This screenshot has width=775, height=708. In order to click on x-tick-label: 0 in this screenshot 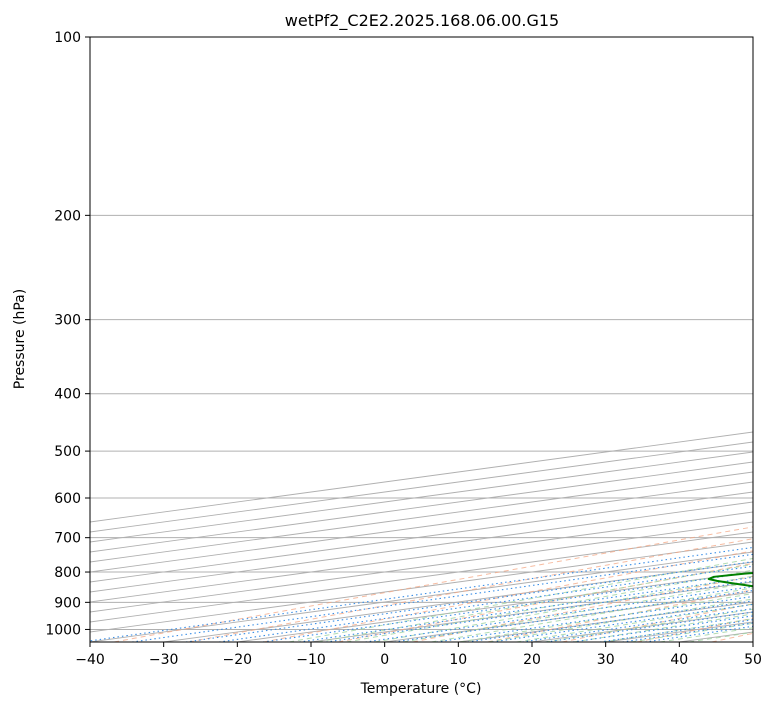, I will do `click(384, 660)`.